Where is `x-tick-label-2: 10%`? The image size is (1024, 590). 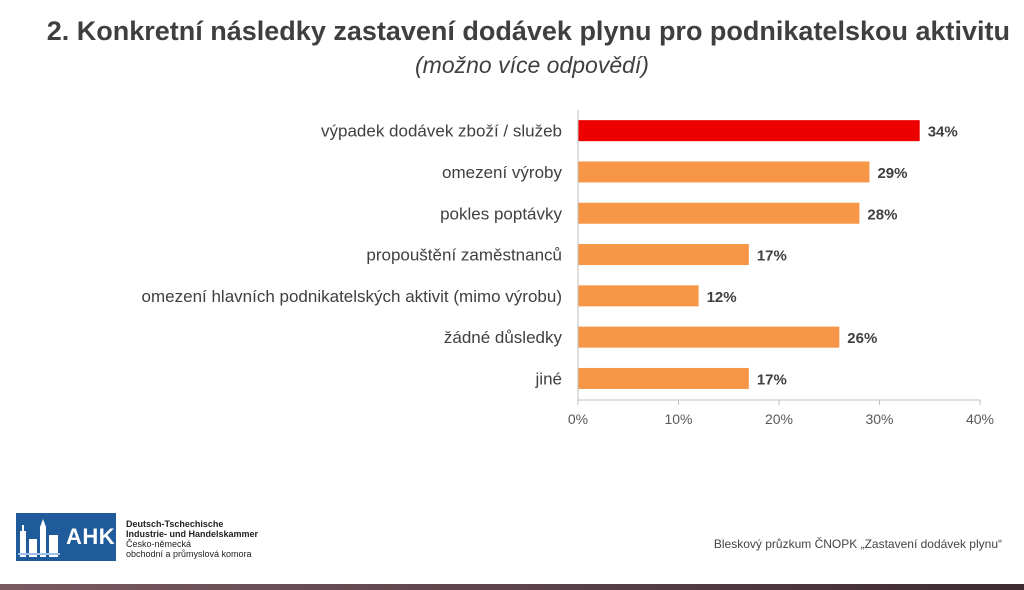
x-tick-label-2: 10% is located at coordinates (678, 419).